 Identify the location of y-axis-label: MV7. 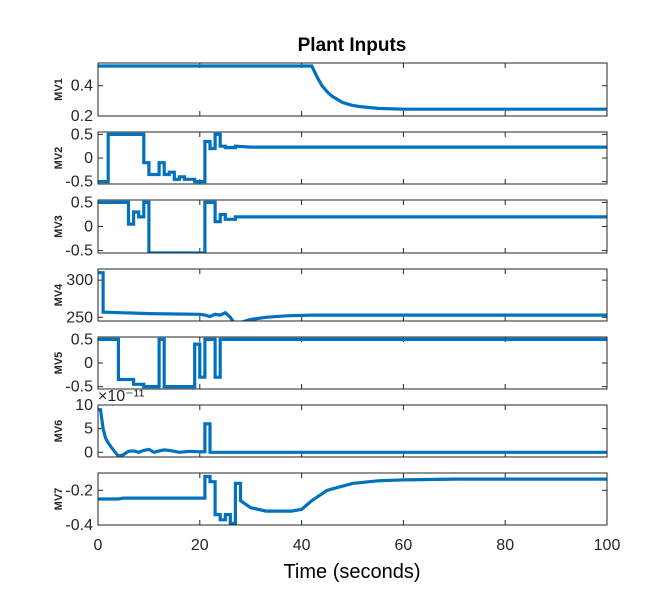
(59, 499).